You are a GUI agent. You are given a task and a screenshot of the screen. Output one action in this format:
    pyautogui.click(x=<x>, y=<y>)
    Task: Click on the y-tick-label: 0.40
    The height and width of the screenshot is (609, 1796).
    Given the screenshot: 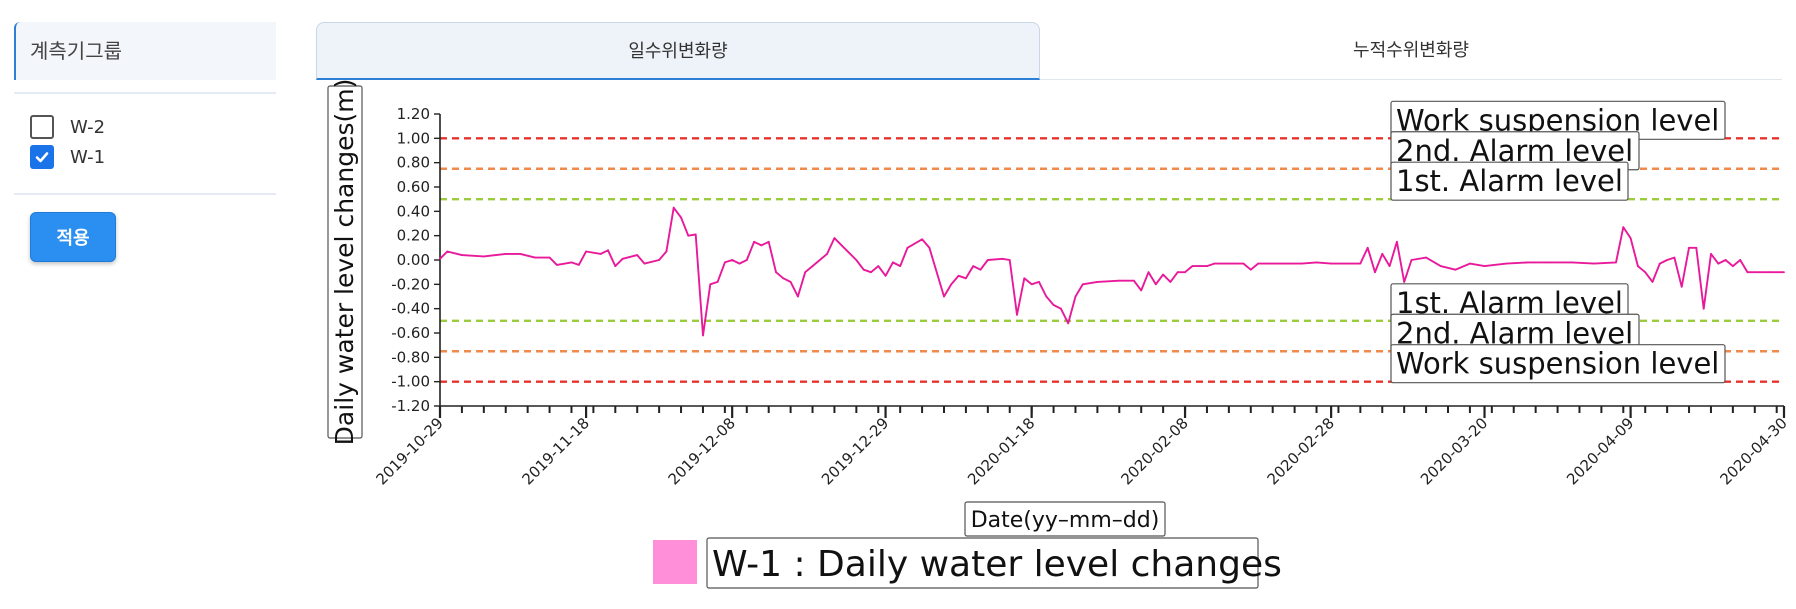 What is the action you would take?
    pyautogui.click(x=413, y=211)
    